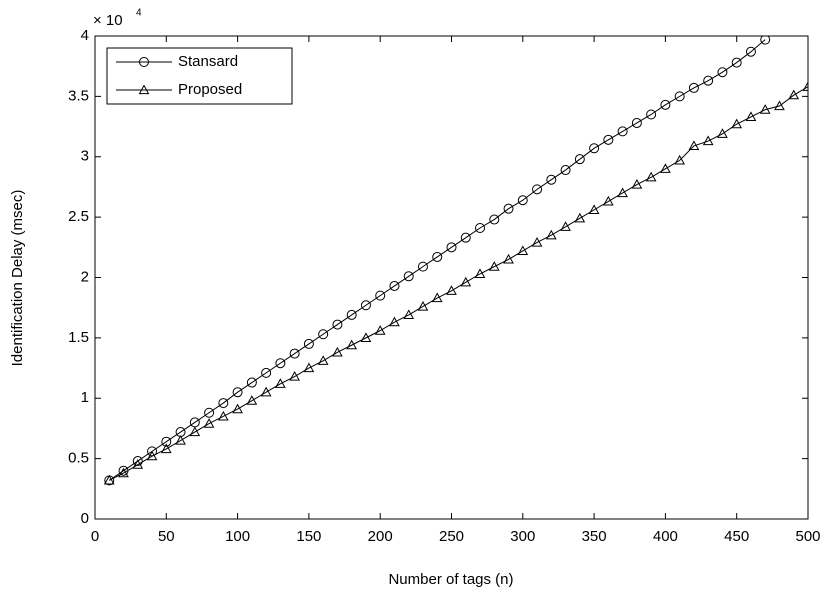 The width and height of the screenshot is (827, 596). Describe the element at coordinates (450, 579) in the screenshot. I see `x-axis-label: Number of tags (n)` at that location.